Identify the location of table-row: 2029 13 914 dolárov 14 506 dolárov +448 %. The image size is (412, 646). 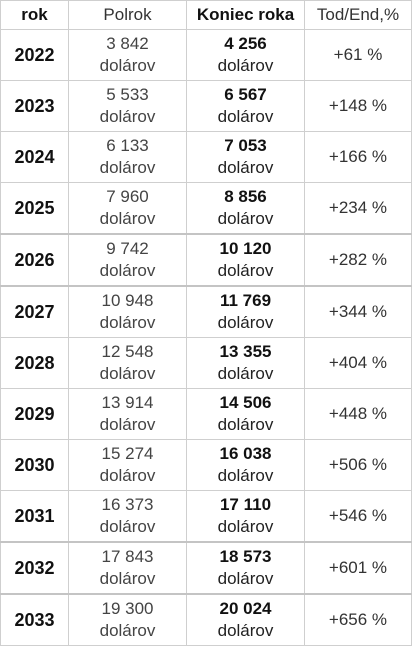
(206, 414).